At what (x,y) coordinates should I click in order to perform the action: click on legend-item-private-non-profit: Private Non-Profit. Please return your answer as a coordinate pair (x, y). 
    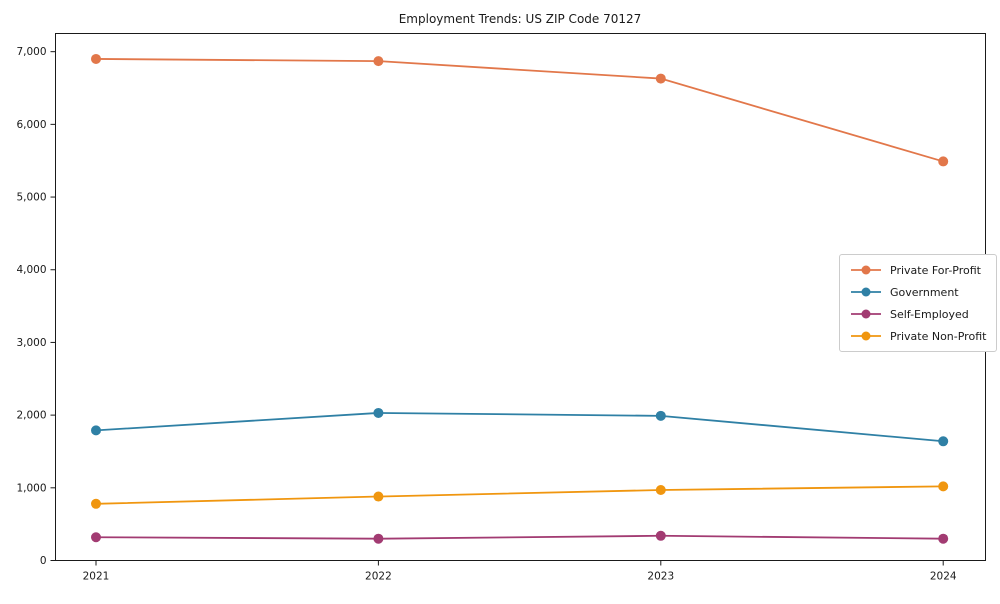
    Looking at the image, I should click on (918, 336).